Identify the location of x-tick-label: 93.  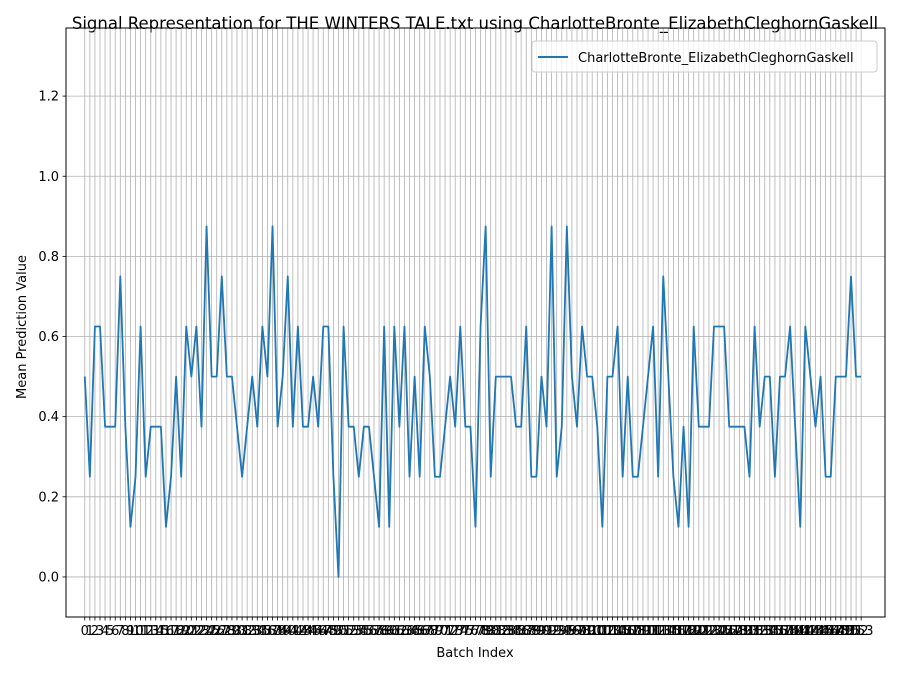
(556, 631).